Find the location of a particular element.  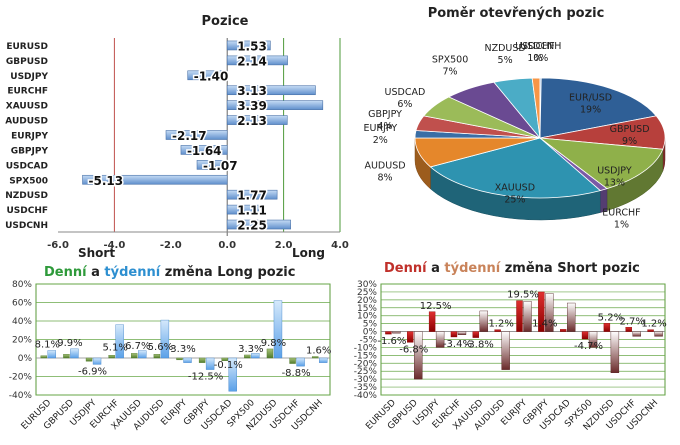

value-label: 3.39 is located at coordinates (252, 106).